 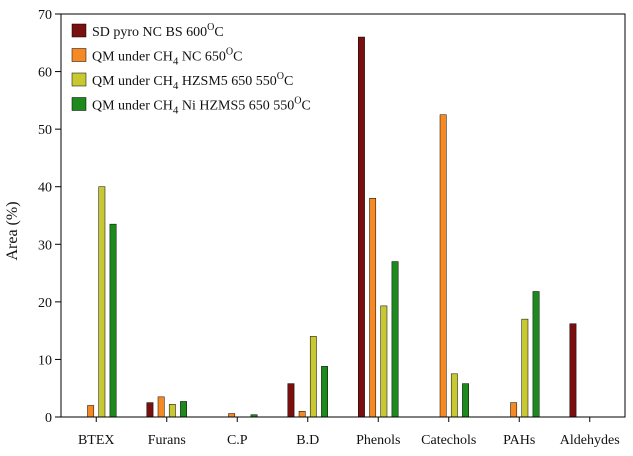 I want to click on y-tick-label: 10, so click(x=45, y=360).